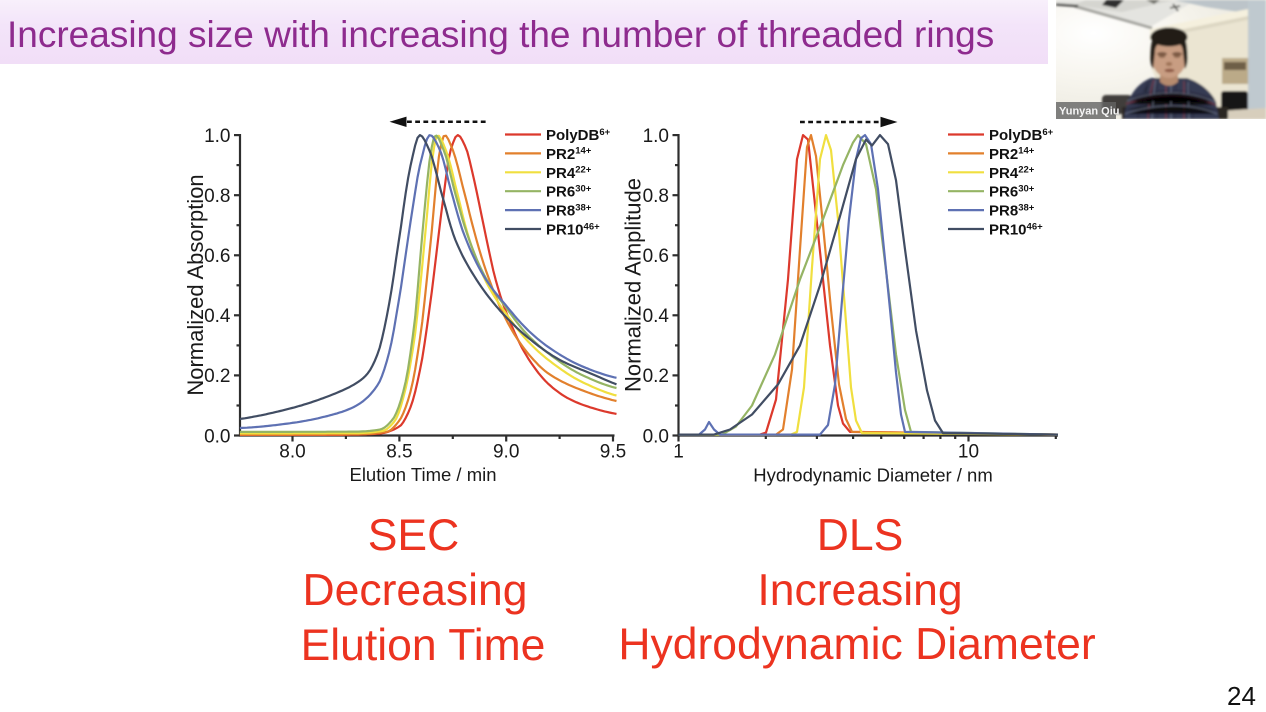  I want to click on svg-text: Hydrodynamic Diameter / nm, so click(873, 475).